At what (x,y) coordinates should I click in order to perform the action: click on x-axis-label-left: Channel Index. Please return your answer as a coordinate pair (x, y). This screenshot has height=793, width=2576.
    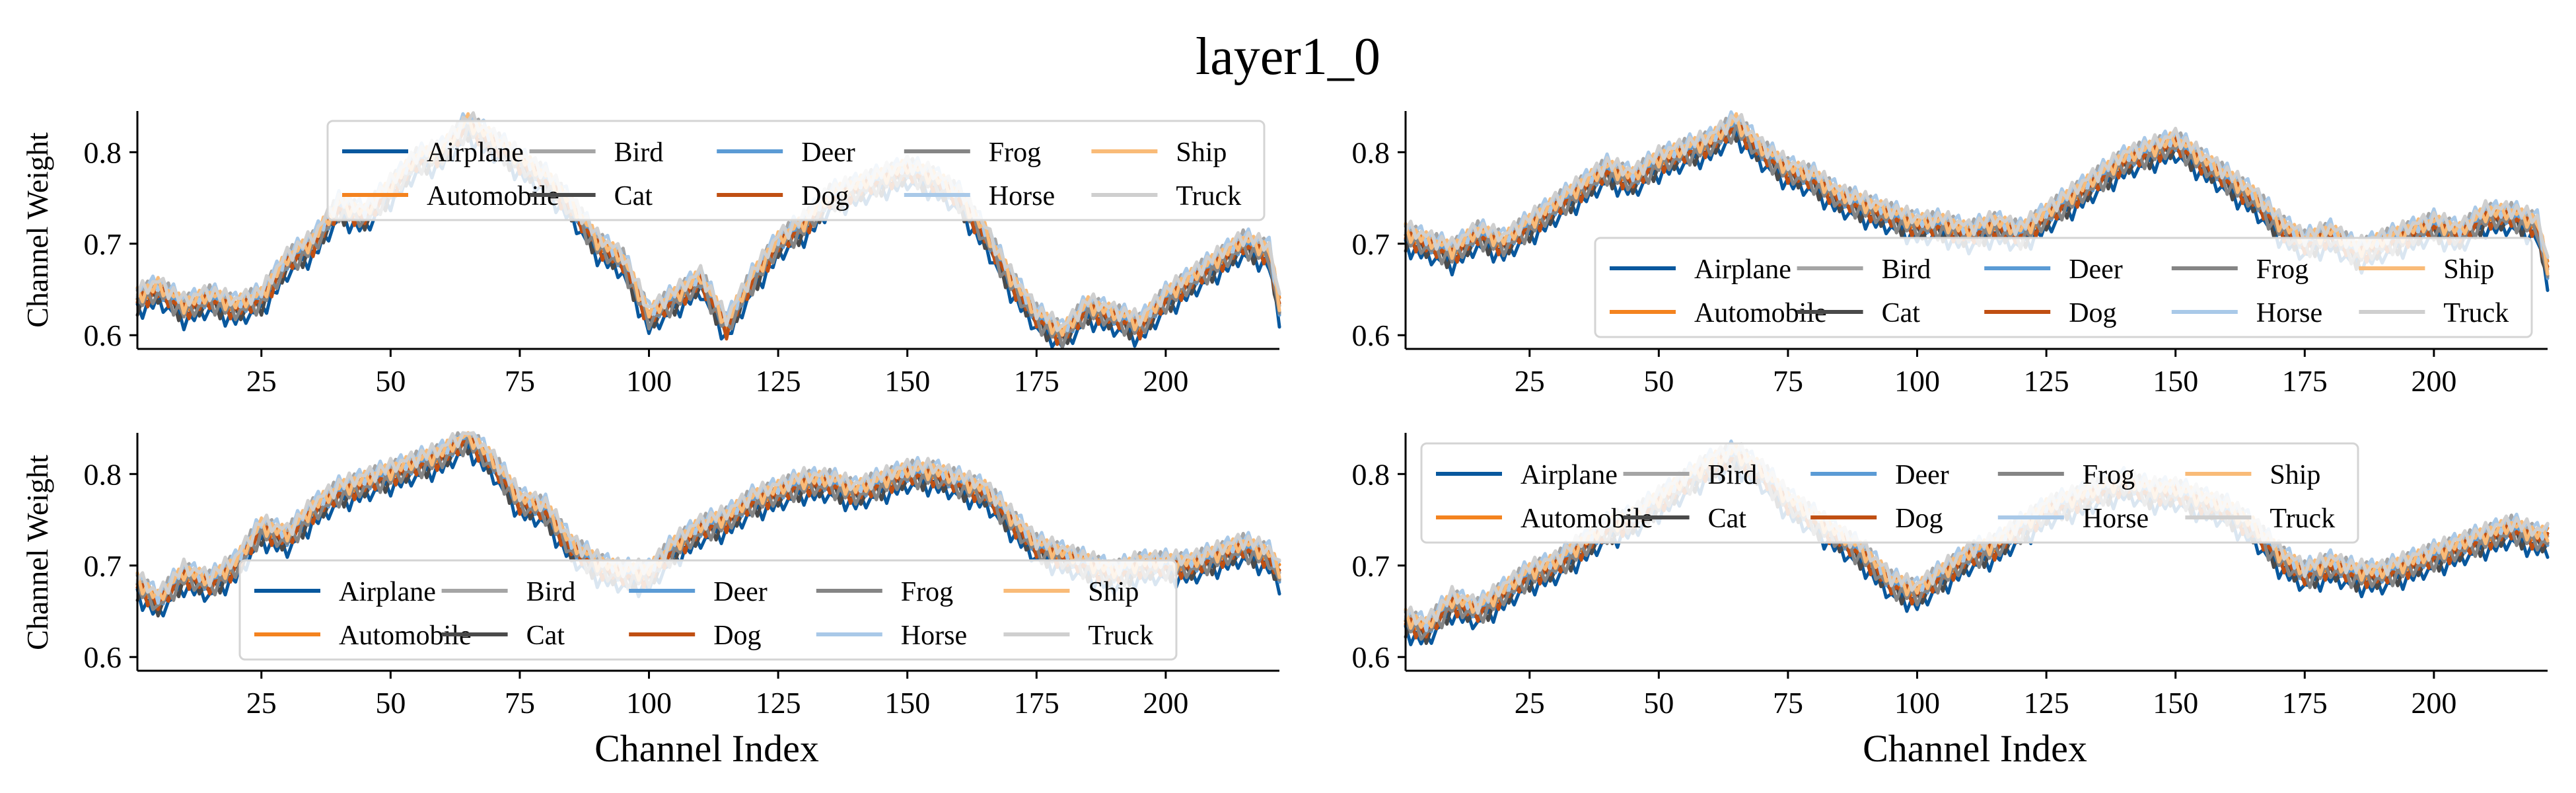
    Looking at the image, I should click on (706, 749).